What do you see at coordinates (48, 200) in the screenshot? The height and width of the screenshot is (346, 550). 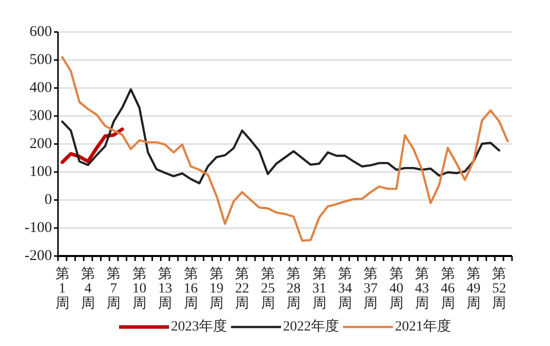 I see `y-tick-label: 0` at bounding box center [48, 200].